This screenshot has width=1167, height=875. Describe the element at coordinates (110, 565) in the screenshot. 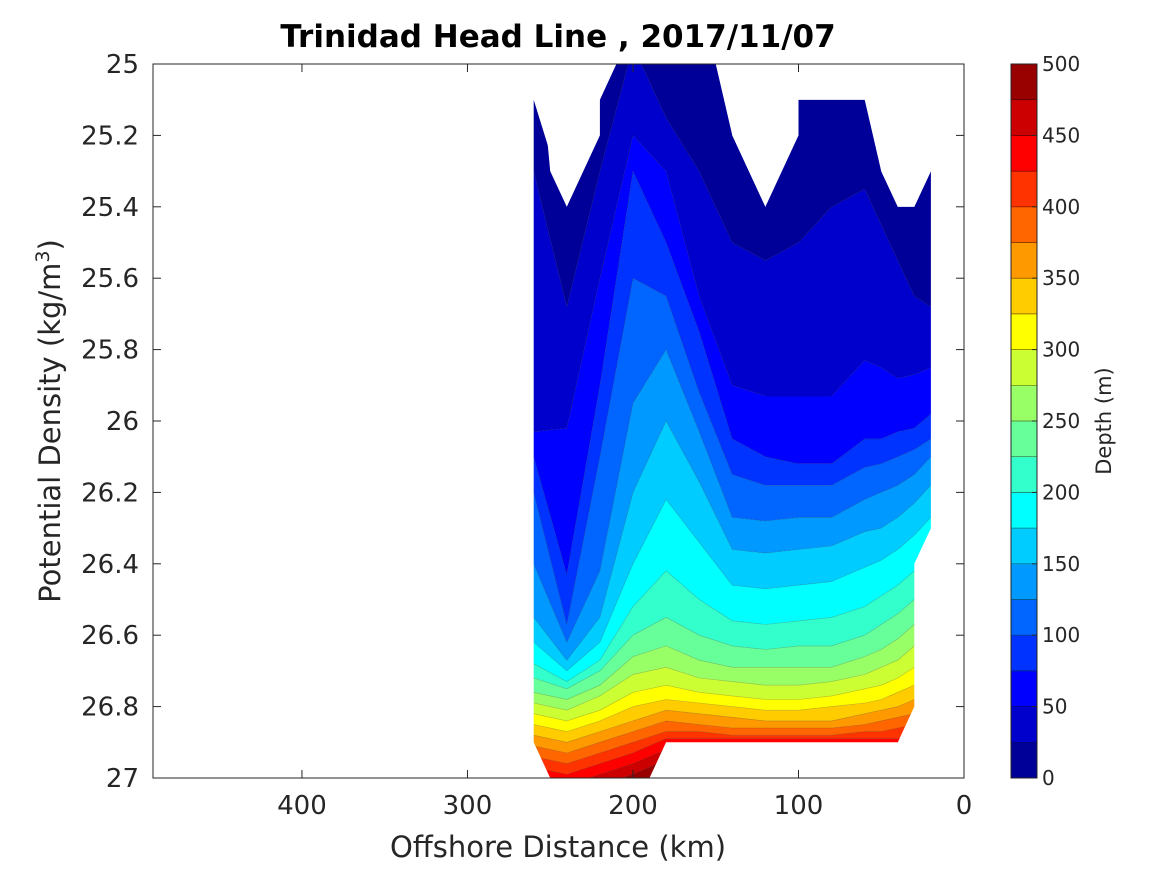

I see `y-tick-label: 26.4` at that location.